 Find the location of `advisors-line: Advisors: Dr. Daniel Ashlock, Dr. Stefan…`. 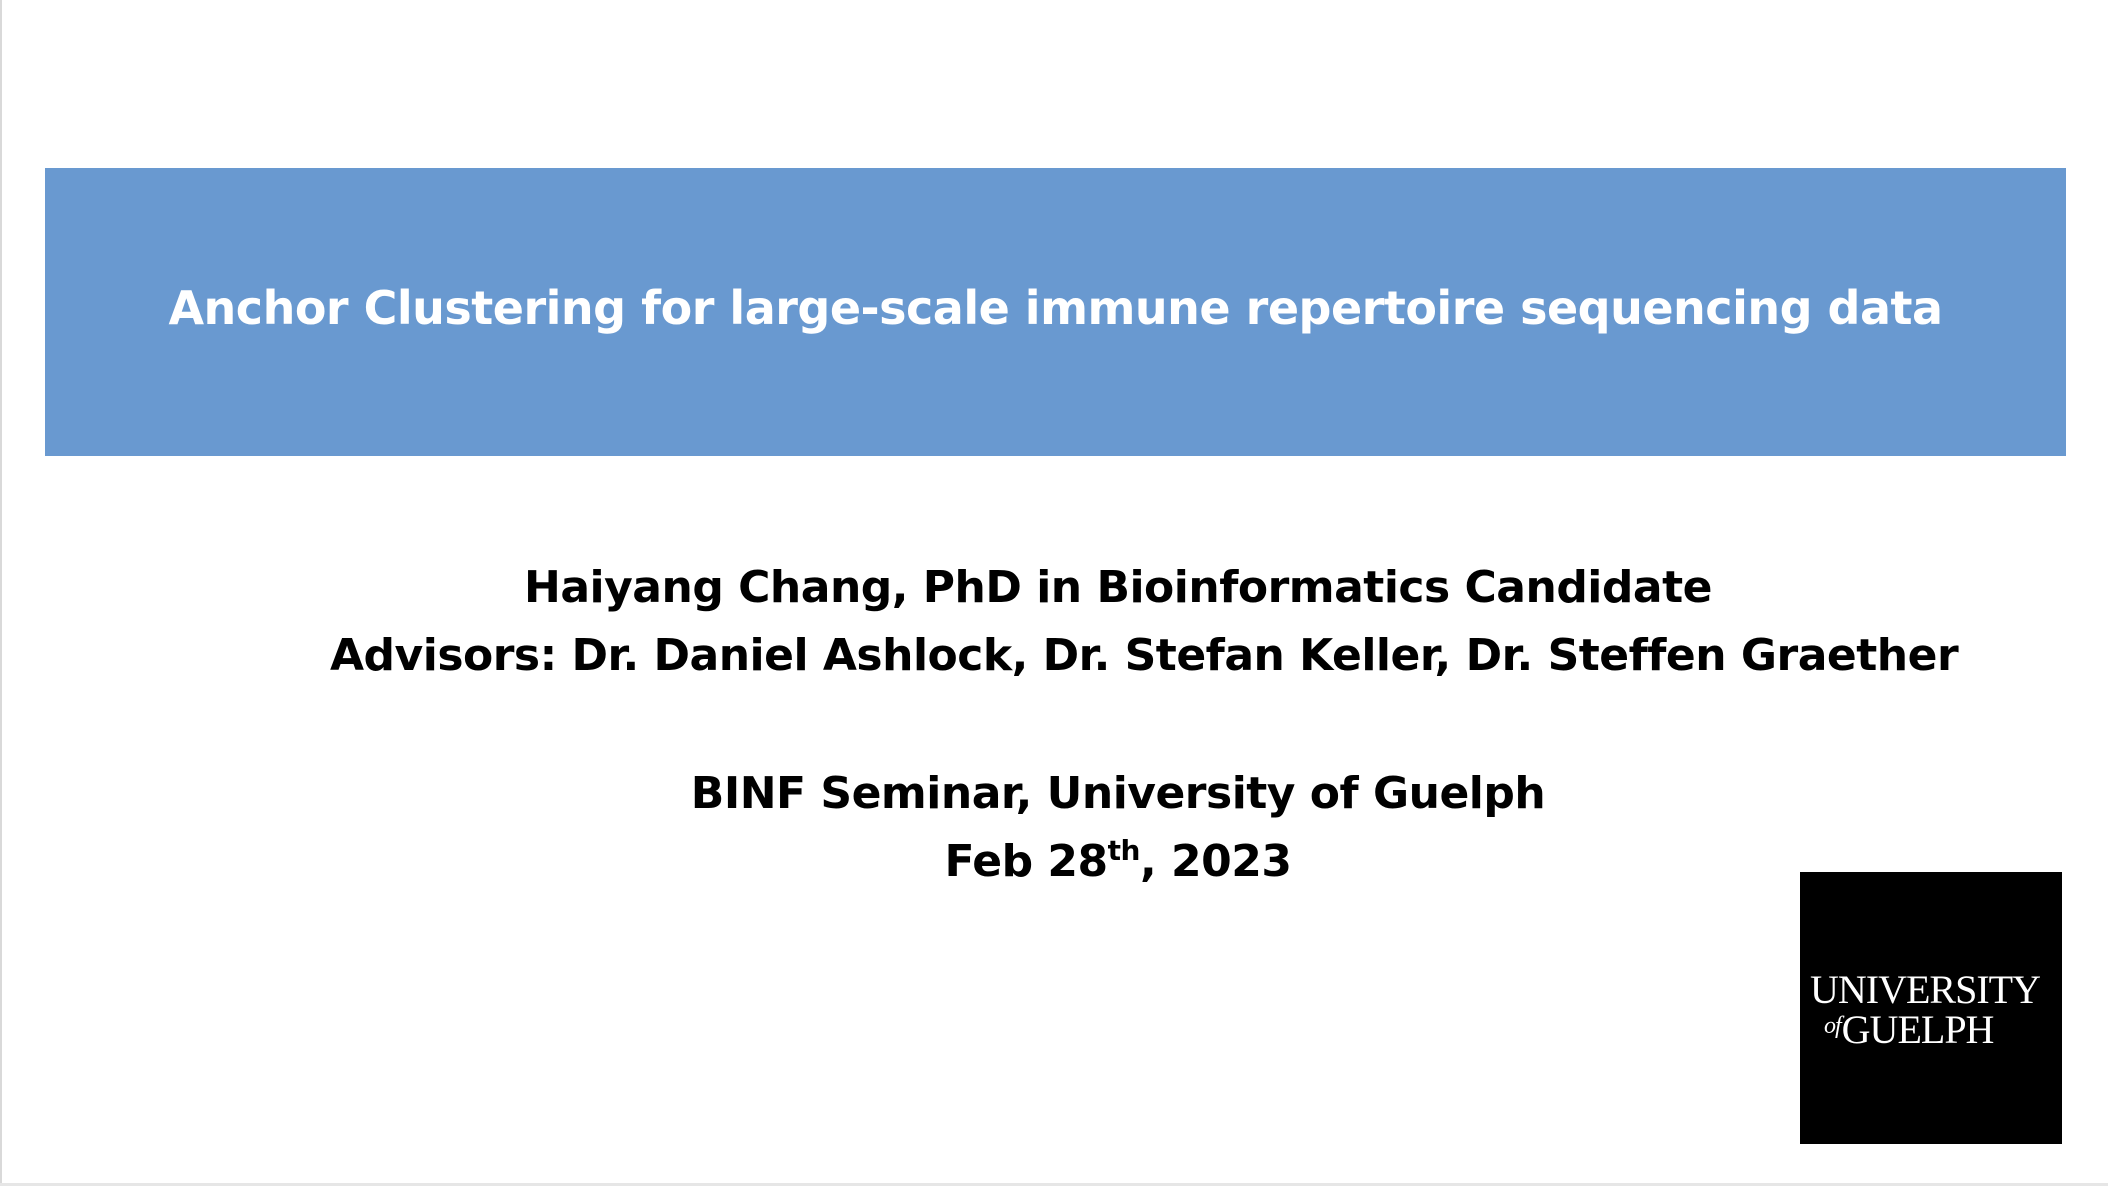

advisors-line: Advisors: Dr. Daniel Ashlock, Dr. Stefan… is located at coordinates (1144, 655).